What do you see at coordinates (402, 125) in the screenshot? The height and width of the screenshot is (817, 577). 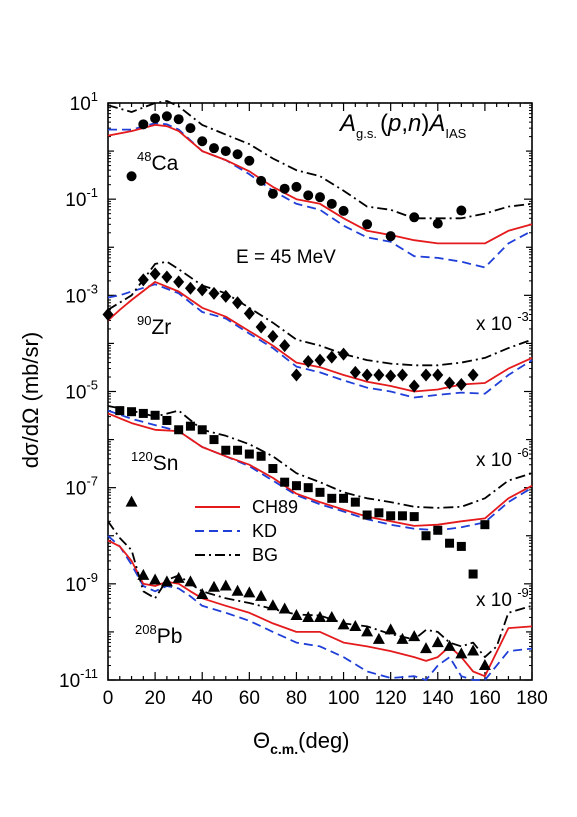 I see `chart-title: Ag.s. (p,n)AIAS` at bounding box center [402, 125].